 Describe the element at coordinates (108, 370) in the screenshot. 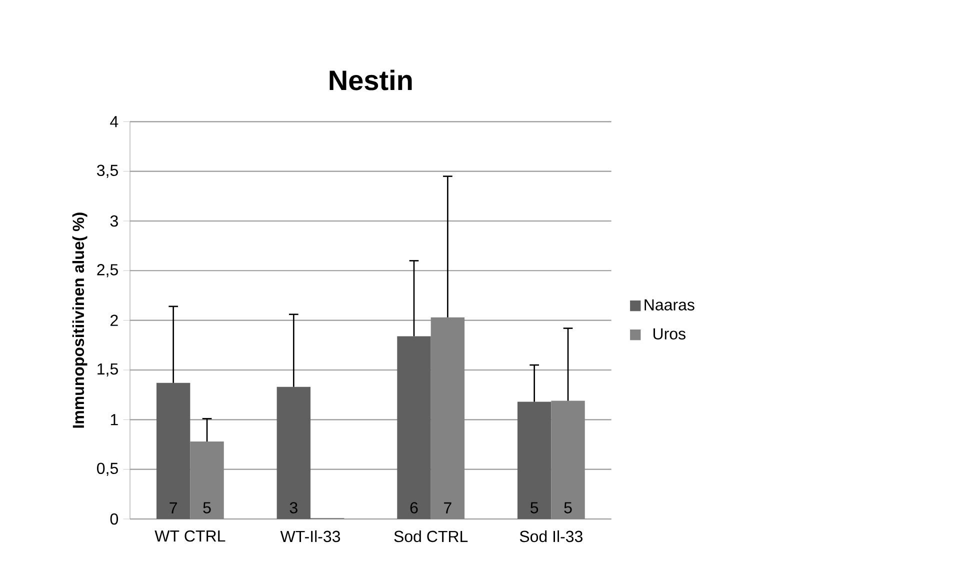

I see `y-tick-label: 1,5` at that location.